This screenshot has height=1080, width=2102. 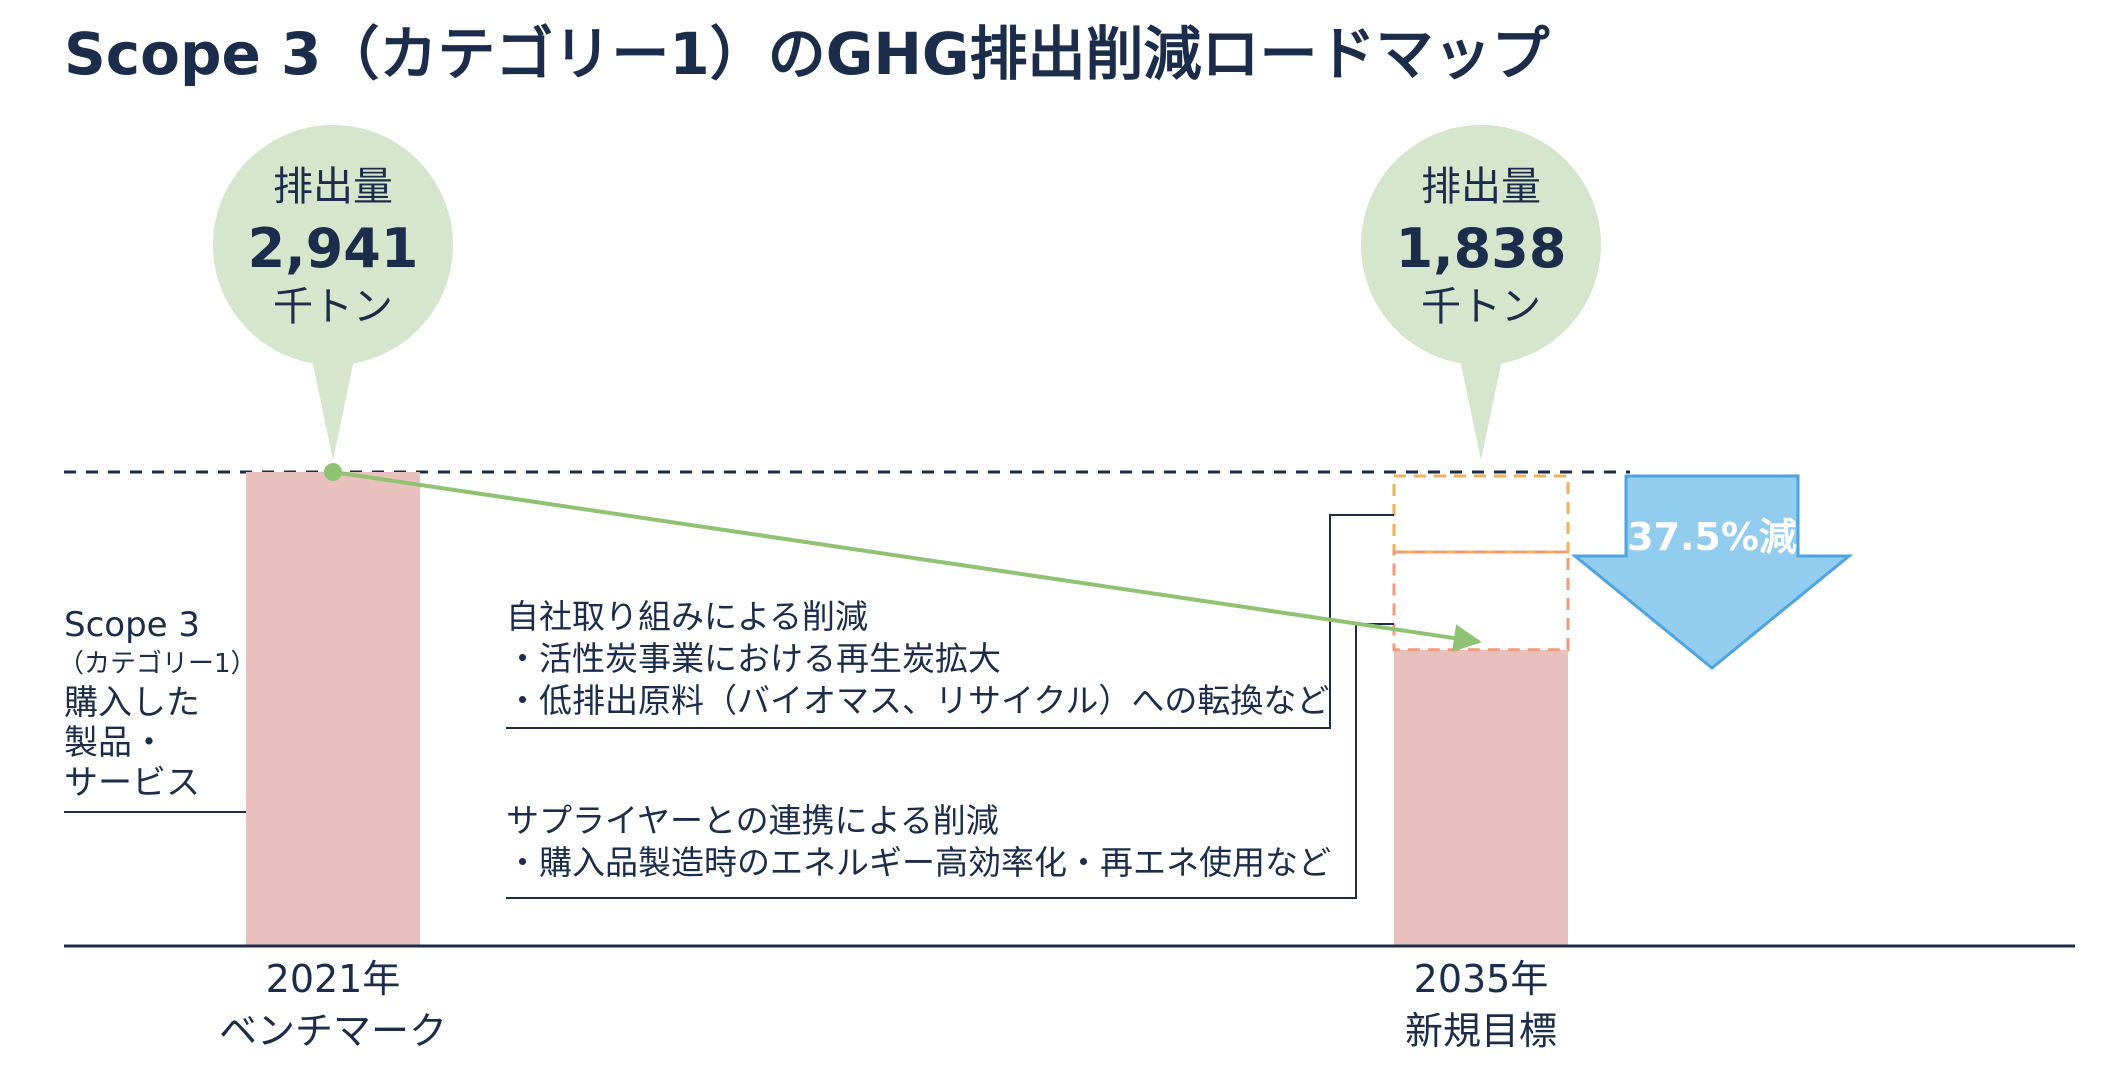 I want to click on bubble-2035-circle, so click(x=1481, y=245).